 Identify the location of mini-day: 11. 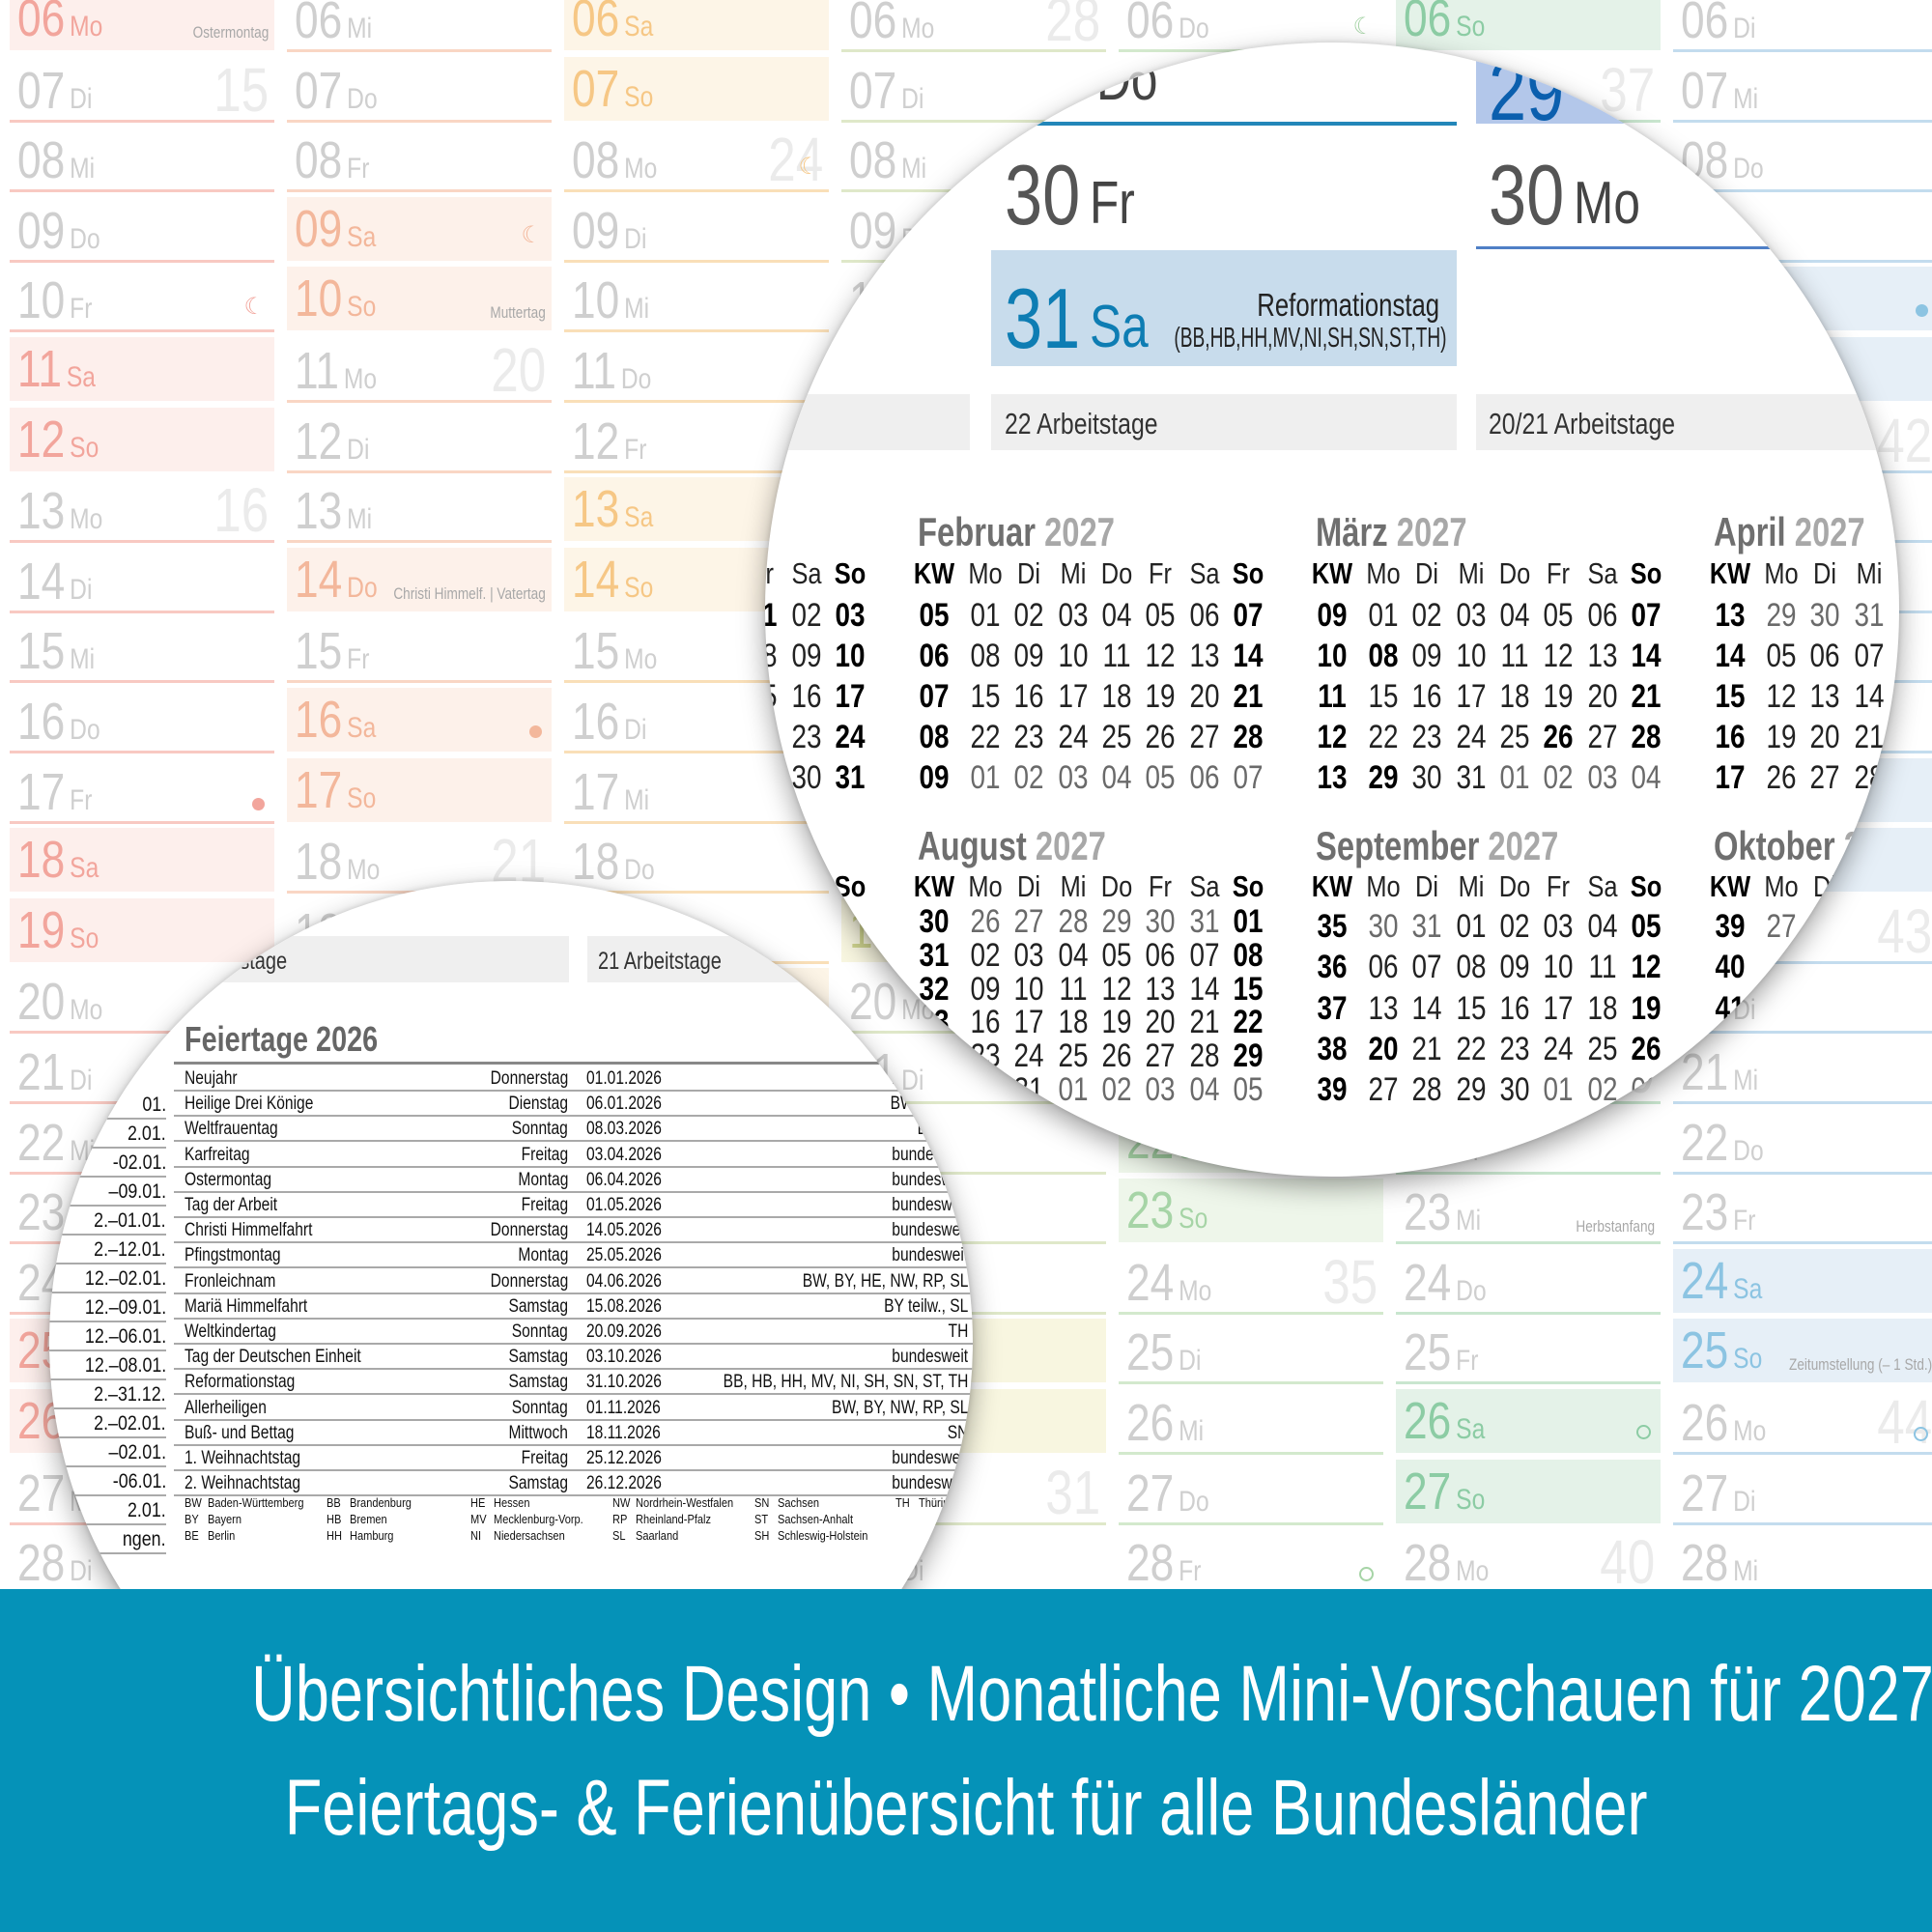
(1602, 967).